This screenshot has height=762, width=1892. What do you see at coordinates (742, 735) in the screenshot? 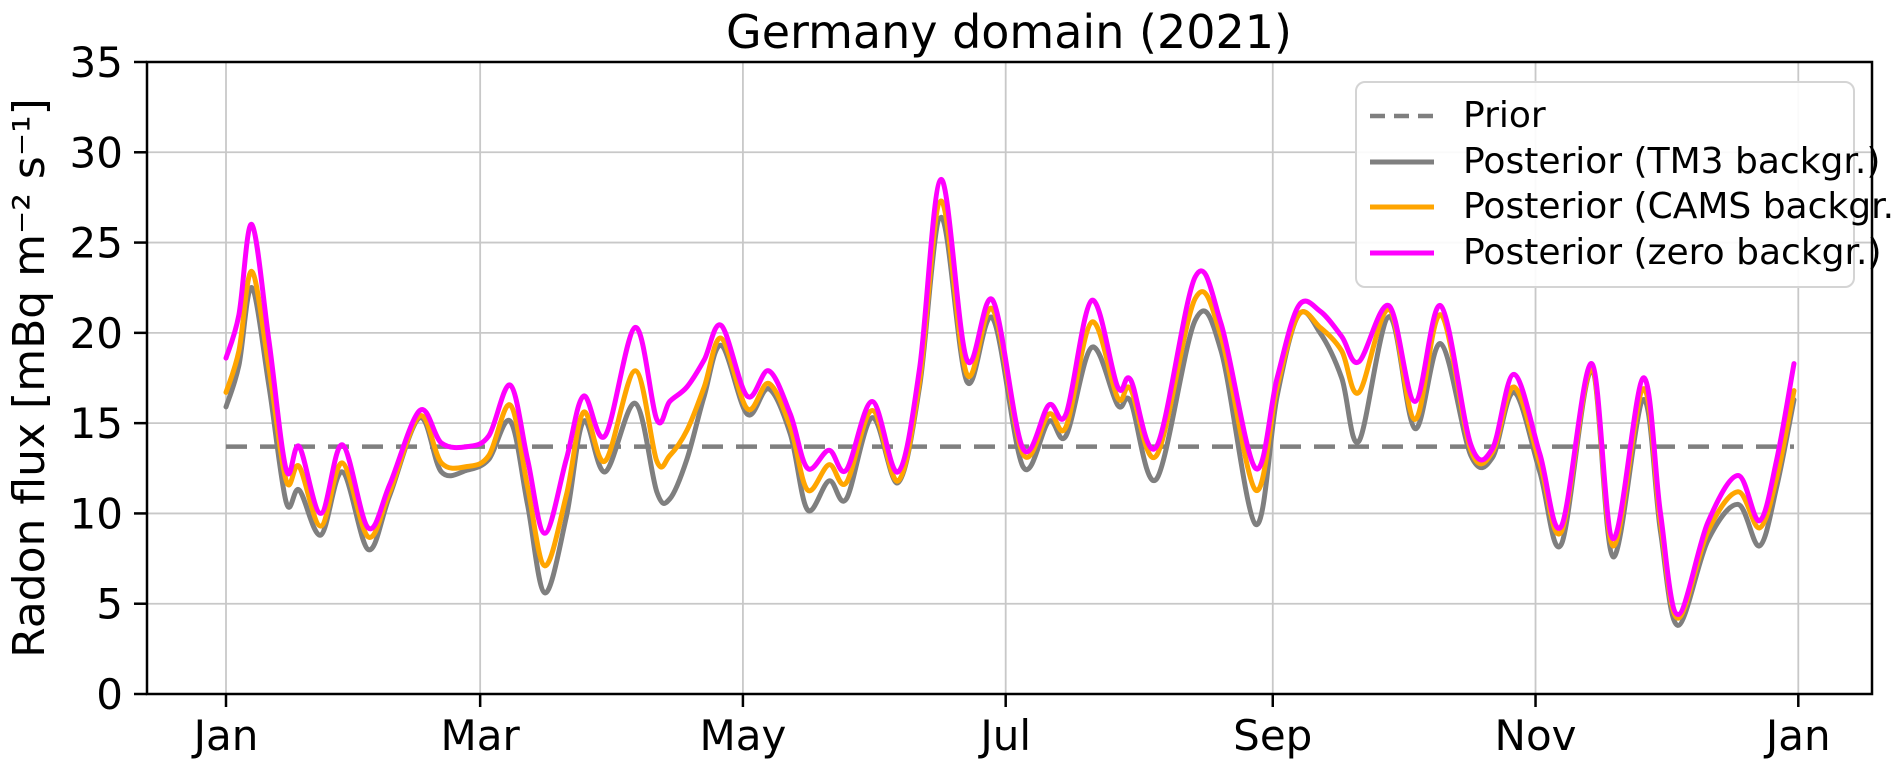
I see `x-tick-label: May` at bounding box center [742, 735].